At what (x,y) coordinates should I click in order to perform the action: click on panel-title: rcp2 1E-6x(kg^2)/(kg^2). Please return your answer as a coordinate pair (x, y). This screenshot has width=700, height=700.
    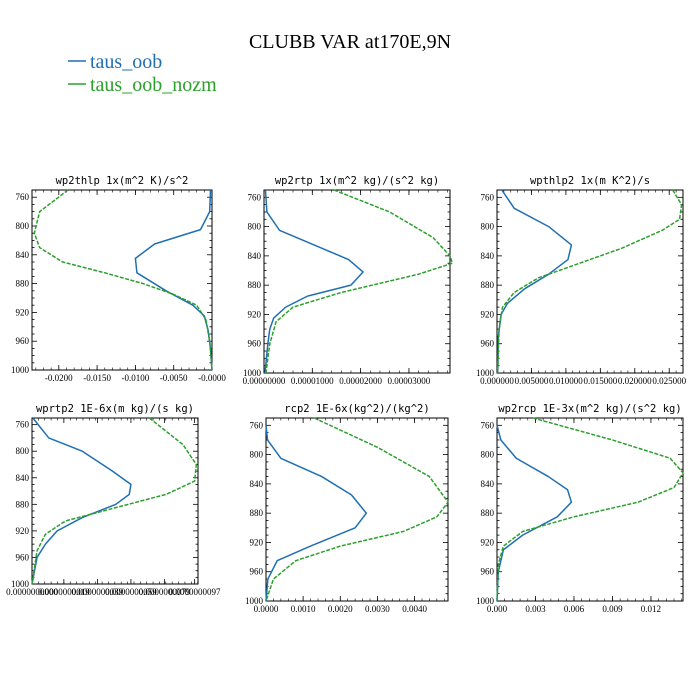
    Looking at the image, I should click on (356, 409).